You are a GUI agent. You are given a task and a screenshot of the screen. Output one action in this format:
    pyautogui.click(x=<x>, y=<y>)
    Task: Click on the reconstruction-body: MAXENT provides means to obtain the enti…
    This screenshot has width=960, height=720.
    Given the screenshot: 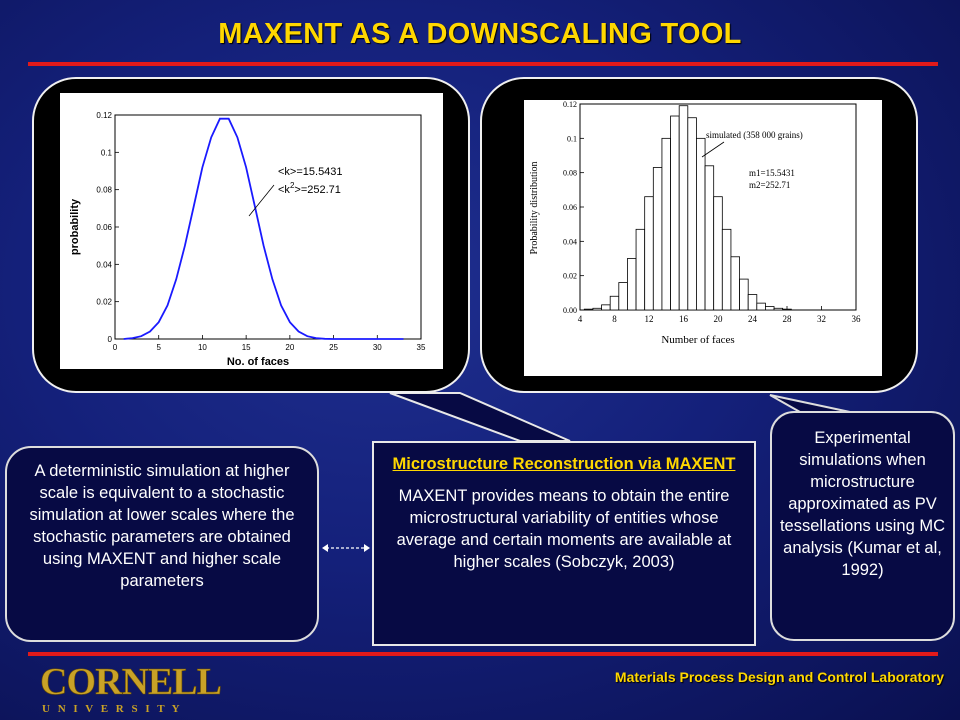 What is the action you would take?
    pyautogui.click(x=564, y=529)
    